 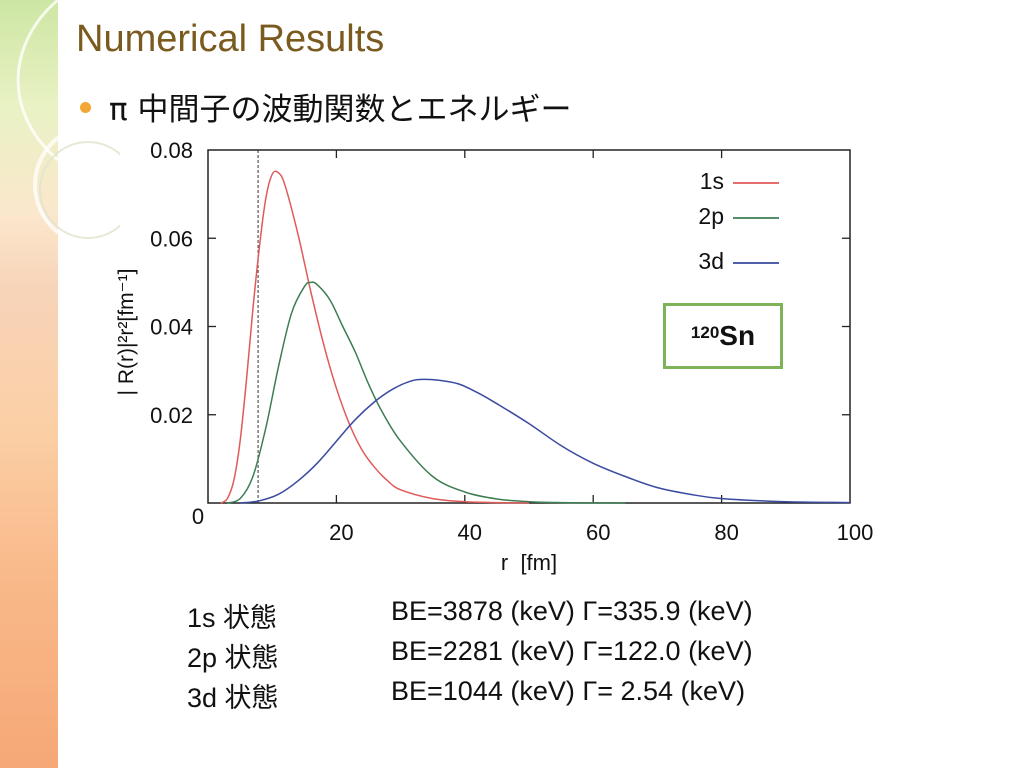 I want to click on y-tick-label: 0.08, so click(x=171, y=150).